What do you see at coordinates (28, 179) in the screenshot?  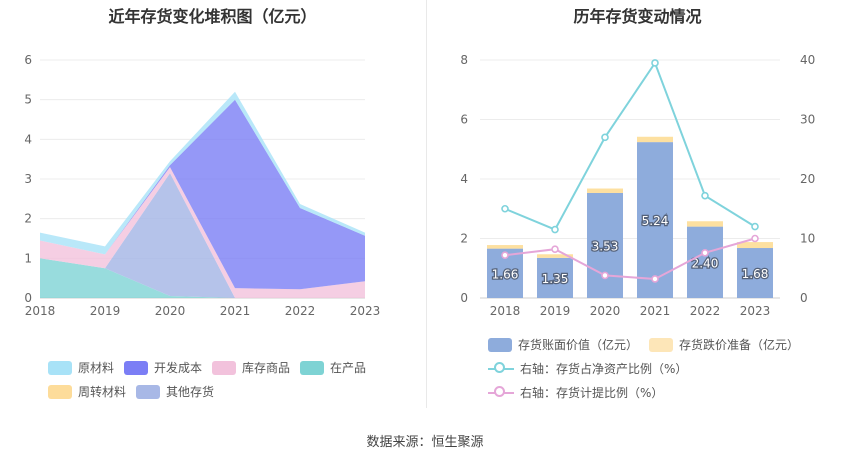 I see `y-tick-label: 3` at bounding box center [28, 179].